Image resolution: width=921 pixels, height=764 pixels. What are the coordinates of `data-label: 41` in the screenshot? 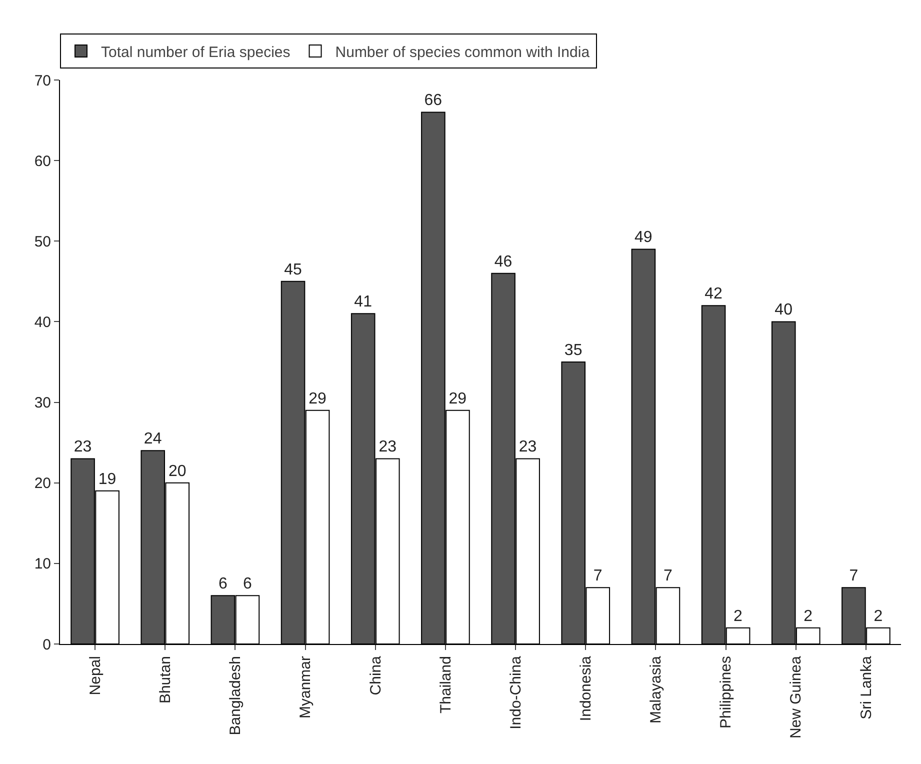 It's located at (363, 302).